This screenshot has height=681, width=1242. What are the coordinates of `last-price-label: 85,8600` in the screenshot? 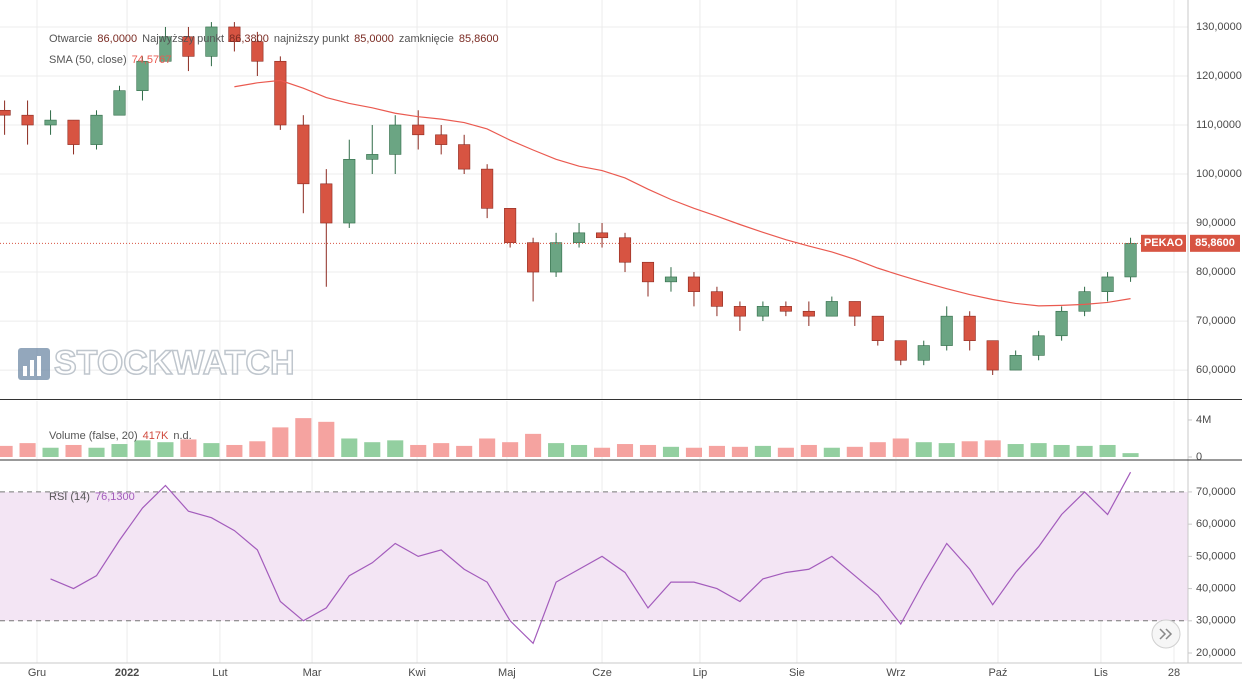 It's located at (1215, 243).